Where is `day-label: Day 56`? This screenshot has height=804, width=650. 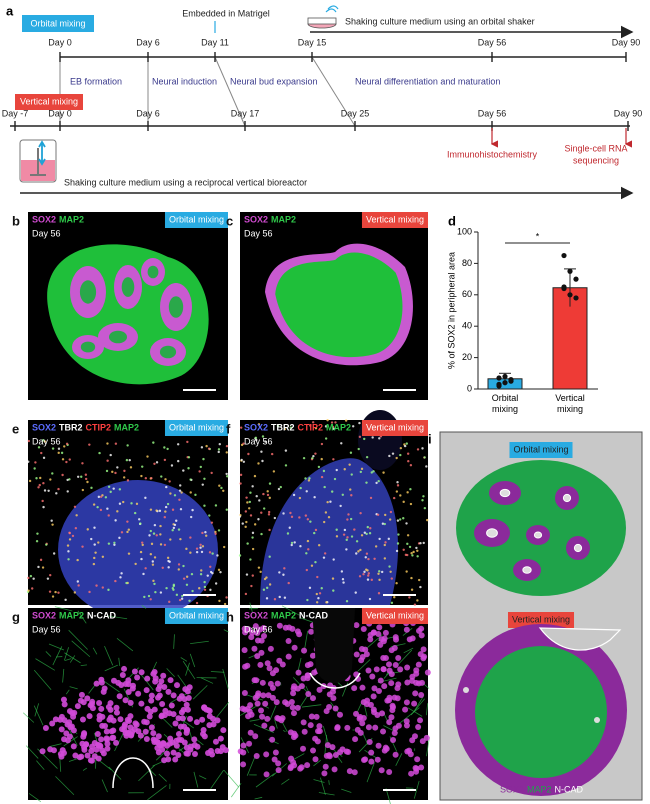 day-label: Day 56 is located at coordinates (258, 233).